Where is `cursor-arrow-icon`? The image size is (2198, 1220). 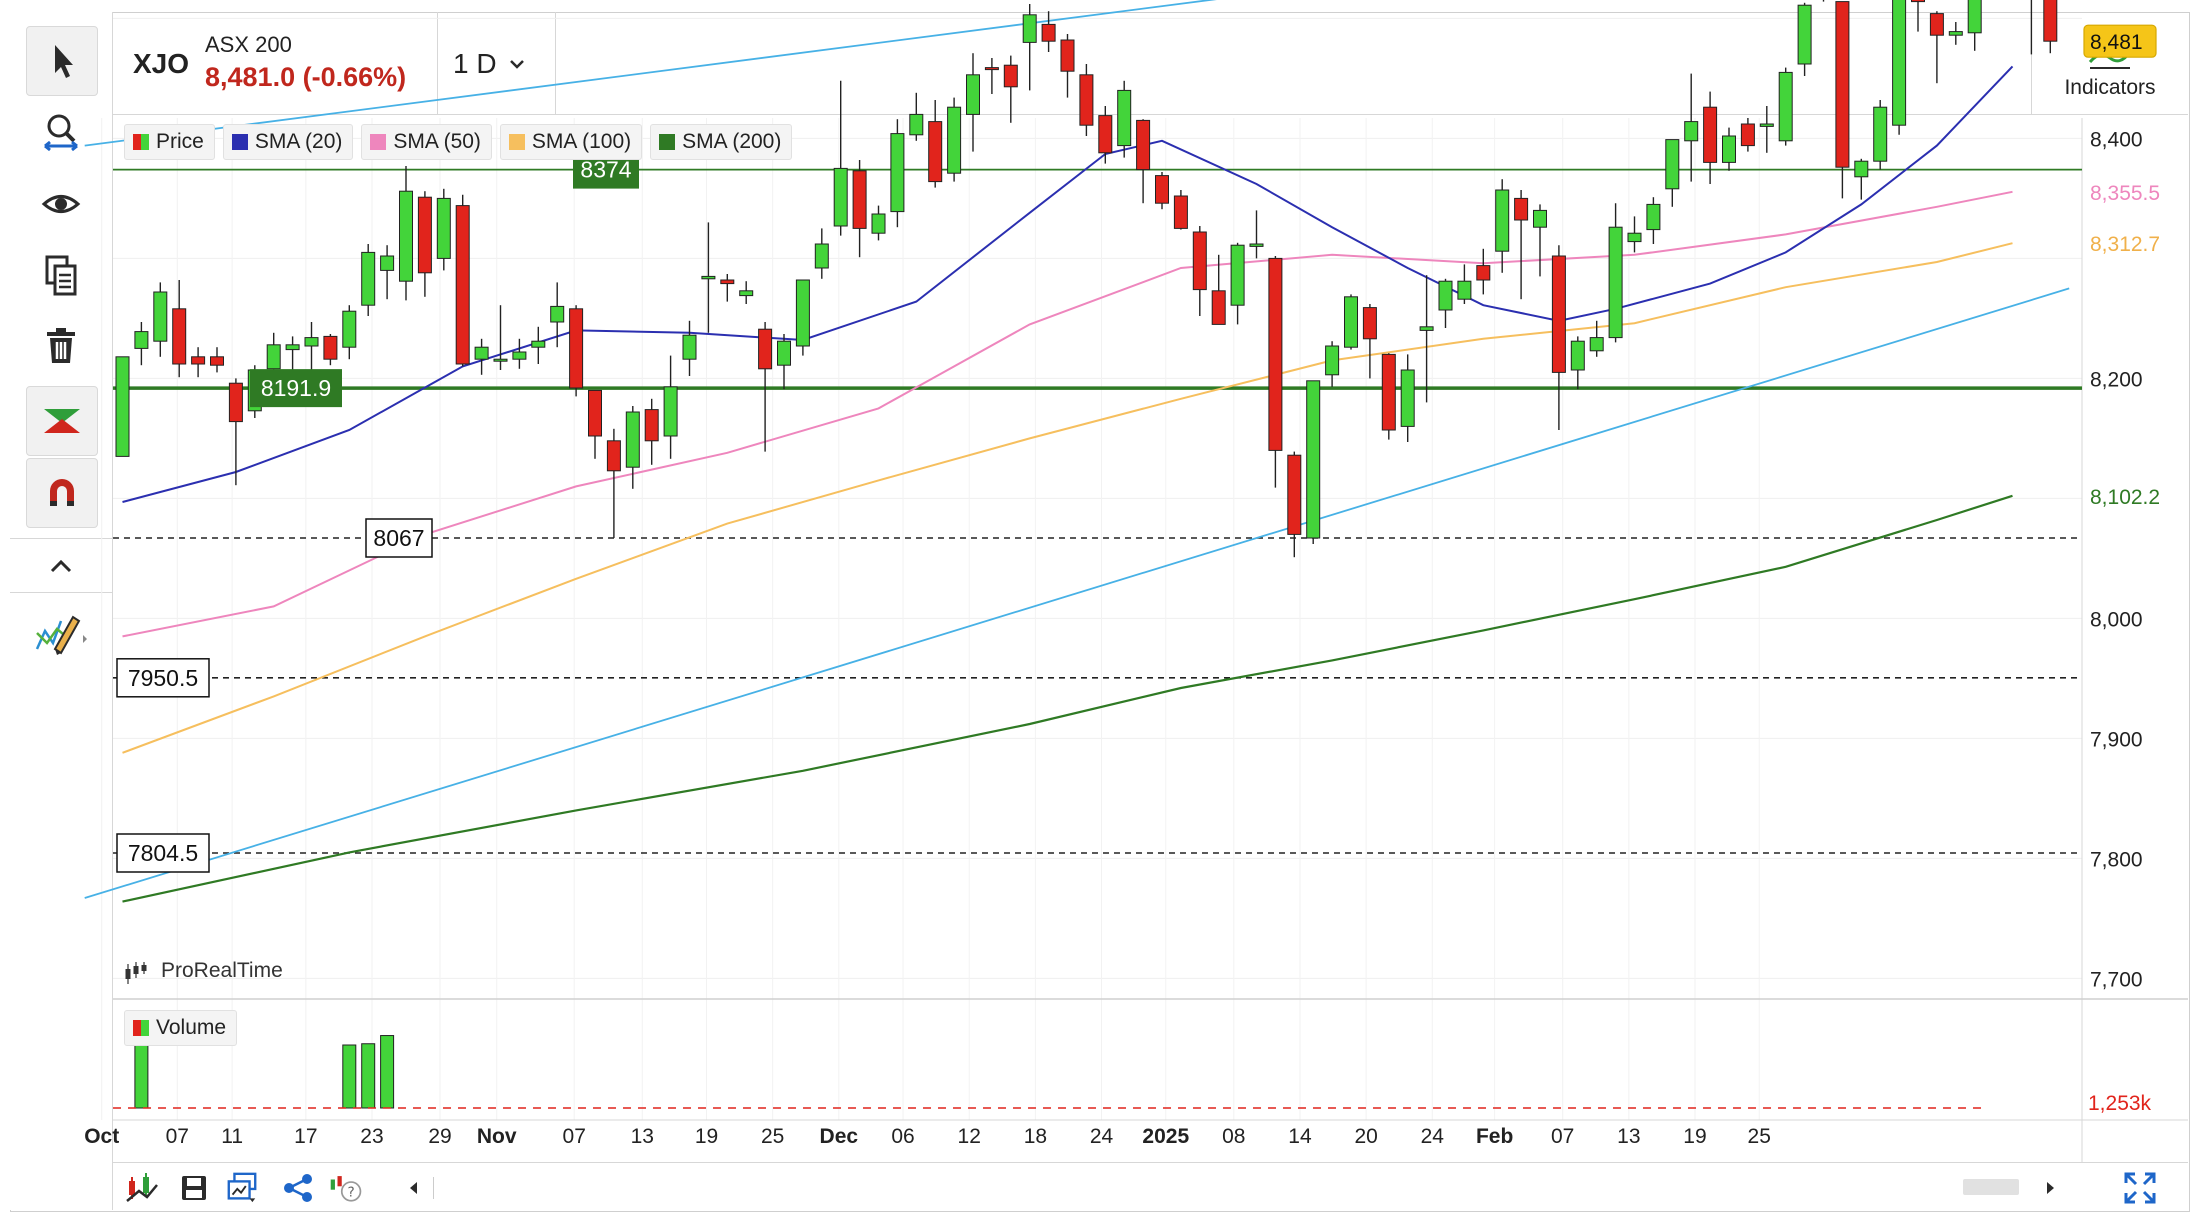
cursor-arrow-icon is located at coordinates (64, 61).